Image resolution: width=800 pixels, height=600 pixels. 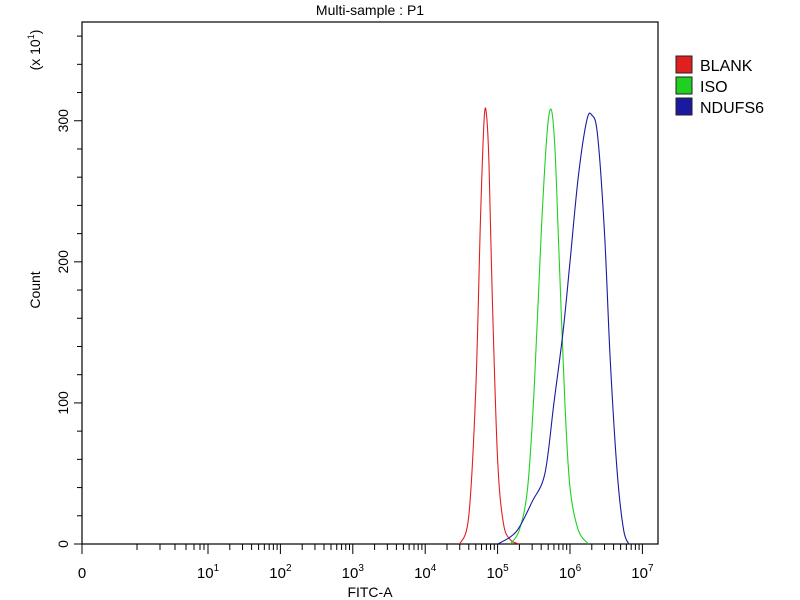 I want to click on legend-swatch-iso, so click(x=684, y=85).